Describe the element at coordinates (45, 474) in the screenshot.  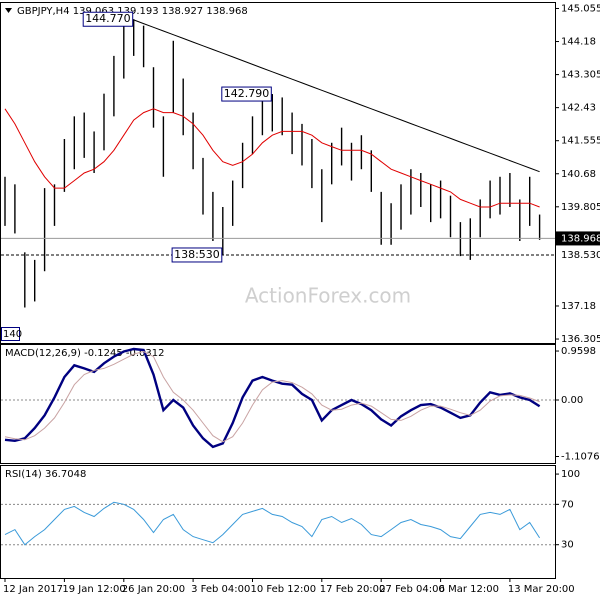
I see `rsi-title: RSI(14) 36.7048` at that location.